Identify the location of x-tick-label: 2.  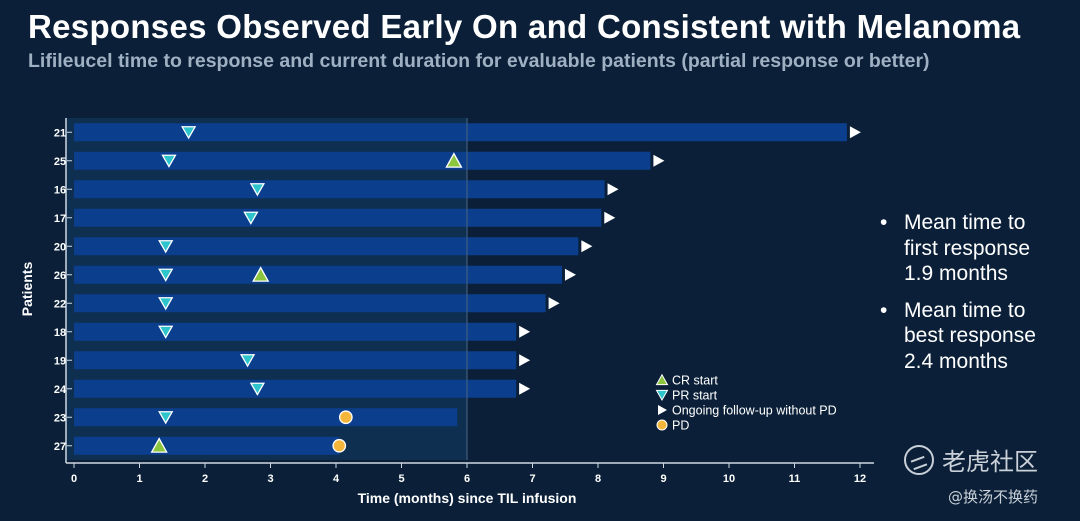
(205, 479).